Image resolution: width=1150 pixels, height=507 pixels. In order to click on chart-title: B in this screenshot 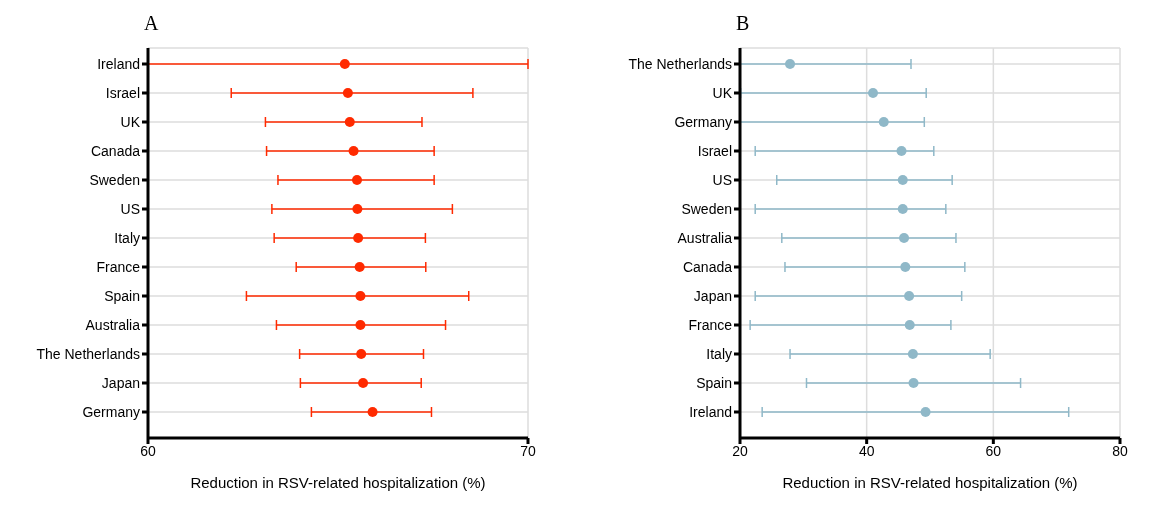, I will do `click(743, 23)`.